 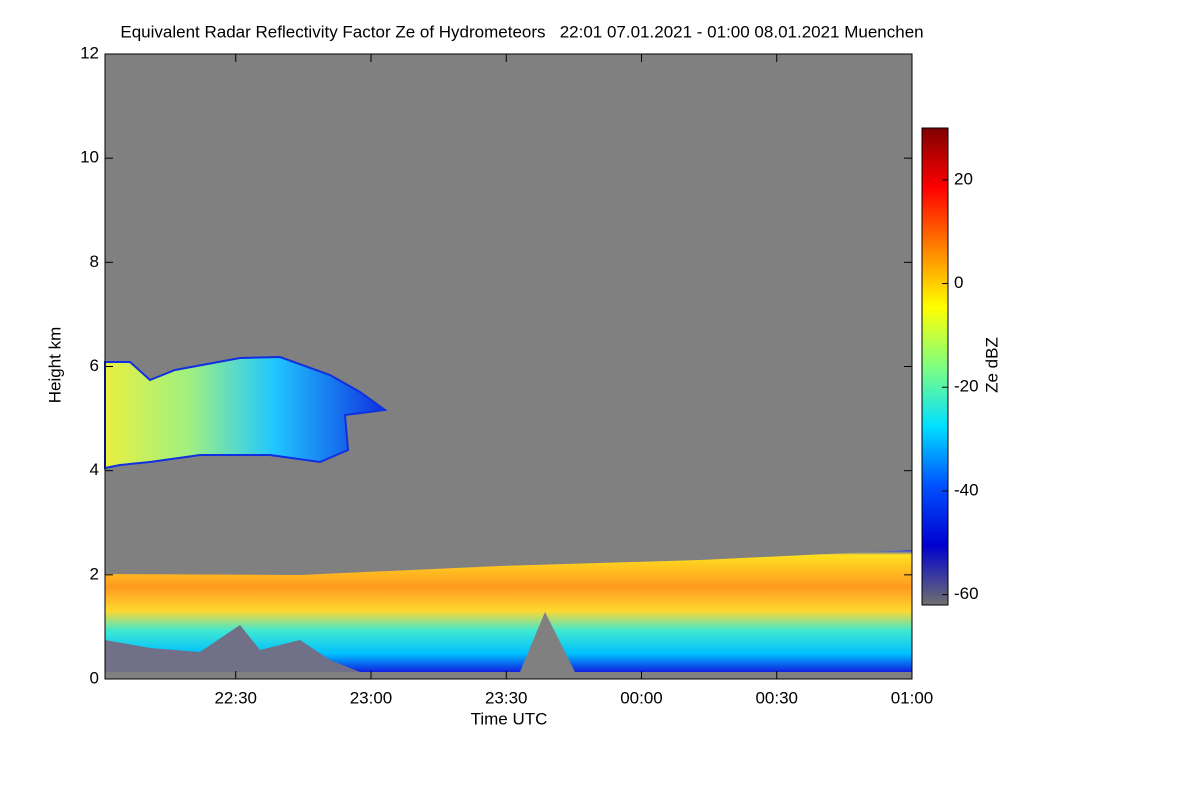 What do you see at coordinates (94, 677) in the screenshot?
I see `y-tick-label: 0` at bounding box center [94, 677].